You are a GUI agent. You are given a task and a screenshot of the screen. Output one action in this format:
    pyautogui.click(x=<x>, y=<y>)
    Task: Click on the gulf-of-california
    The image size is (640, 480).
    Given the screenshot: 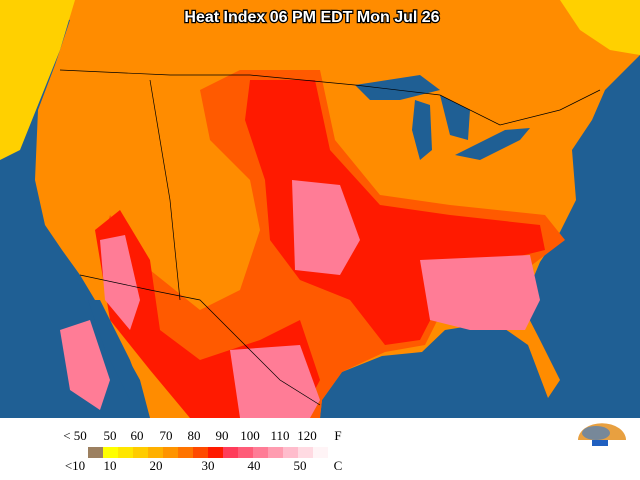 What is the action you would take?
    pyautogui.click(x=116, y=350)
    